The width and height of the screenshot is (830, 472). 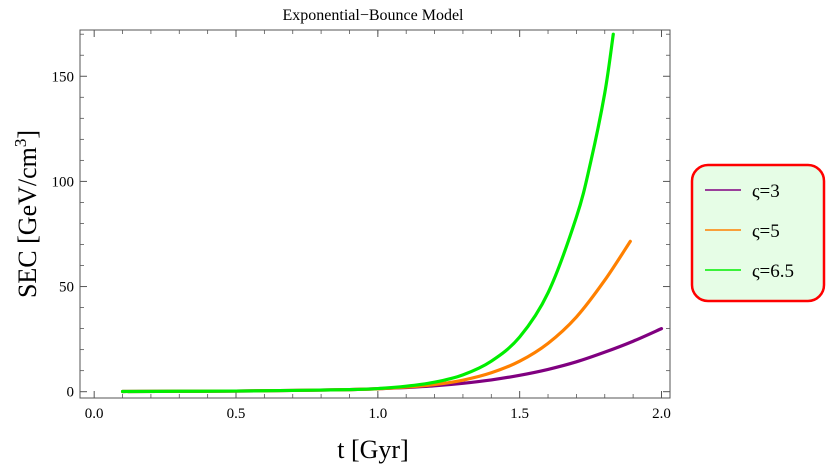 I want to click on chart-title: Exponential−Bounce Model, so click(x=374, y=15).